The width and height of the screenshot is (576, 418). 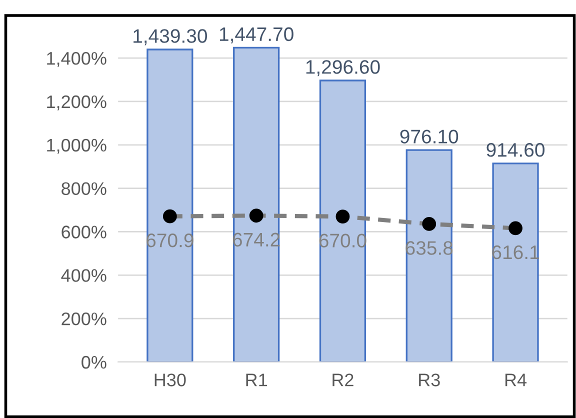 What do you see at coordinates (94, 362) in the screenshot?
I see `y-tick-label: 0%` at bounding box center [94, 362].